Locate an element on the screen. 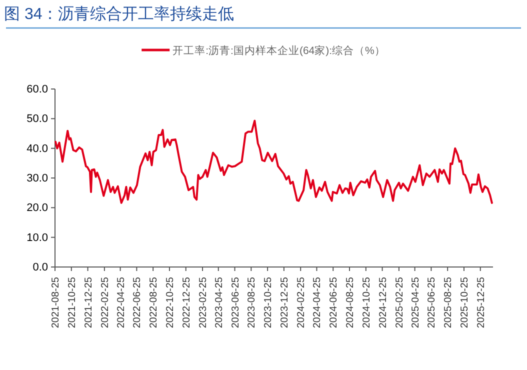 The image size is (527, 370). x-tick-label: 2025-06-25 is located at coordinates (432, 302).